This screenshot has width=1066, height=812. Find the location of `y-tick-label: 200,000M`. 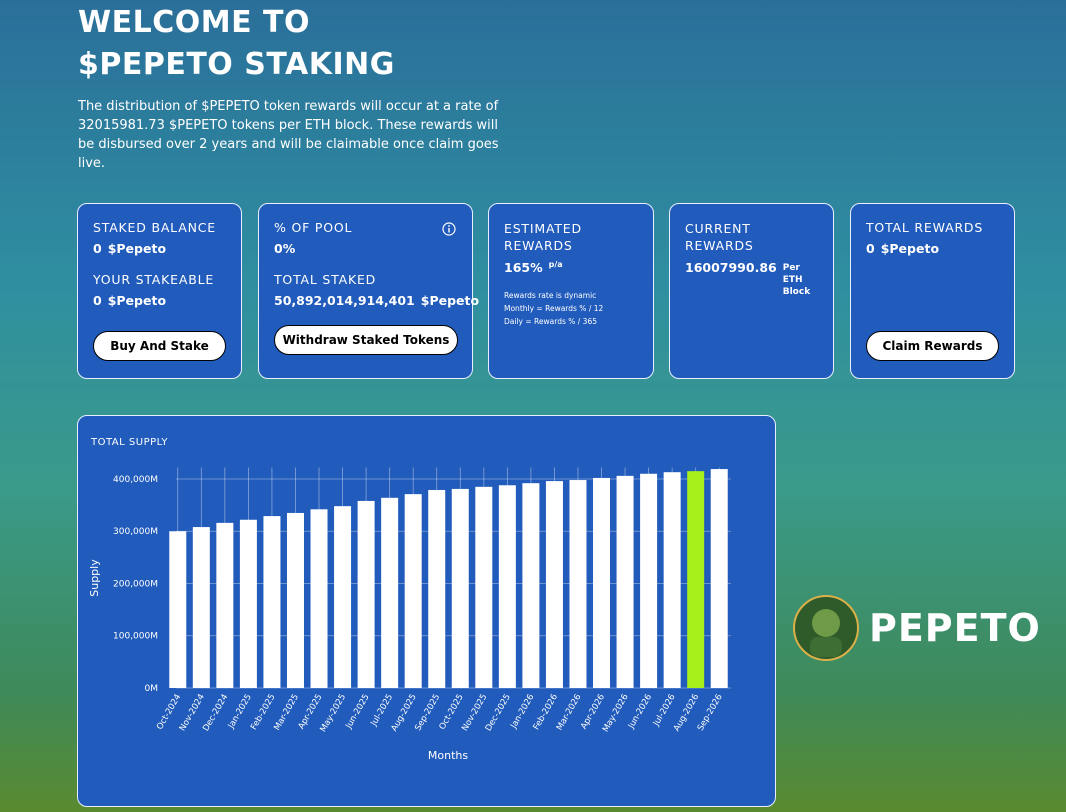

y-tick-label: 200,000M is located at coordinates (135, 584).